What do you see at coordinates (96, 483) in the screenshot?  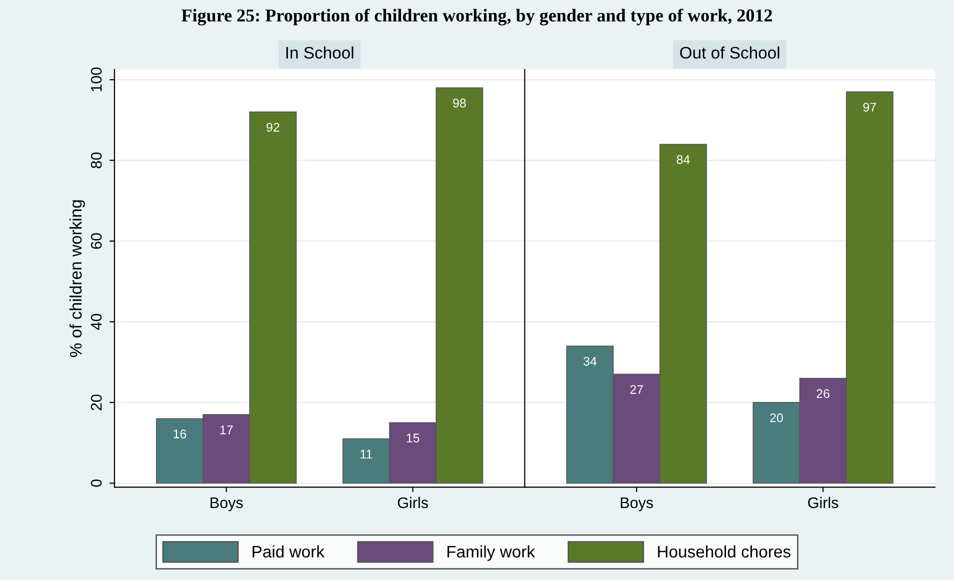 I see `y-tick-label: 0` at bounding box center [96, 483].